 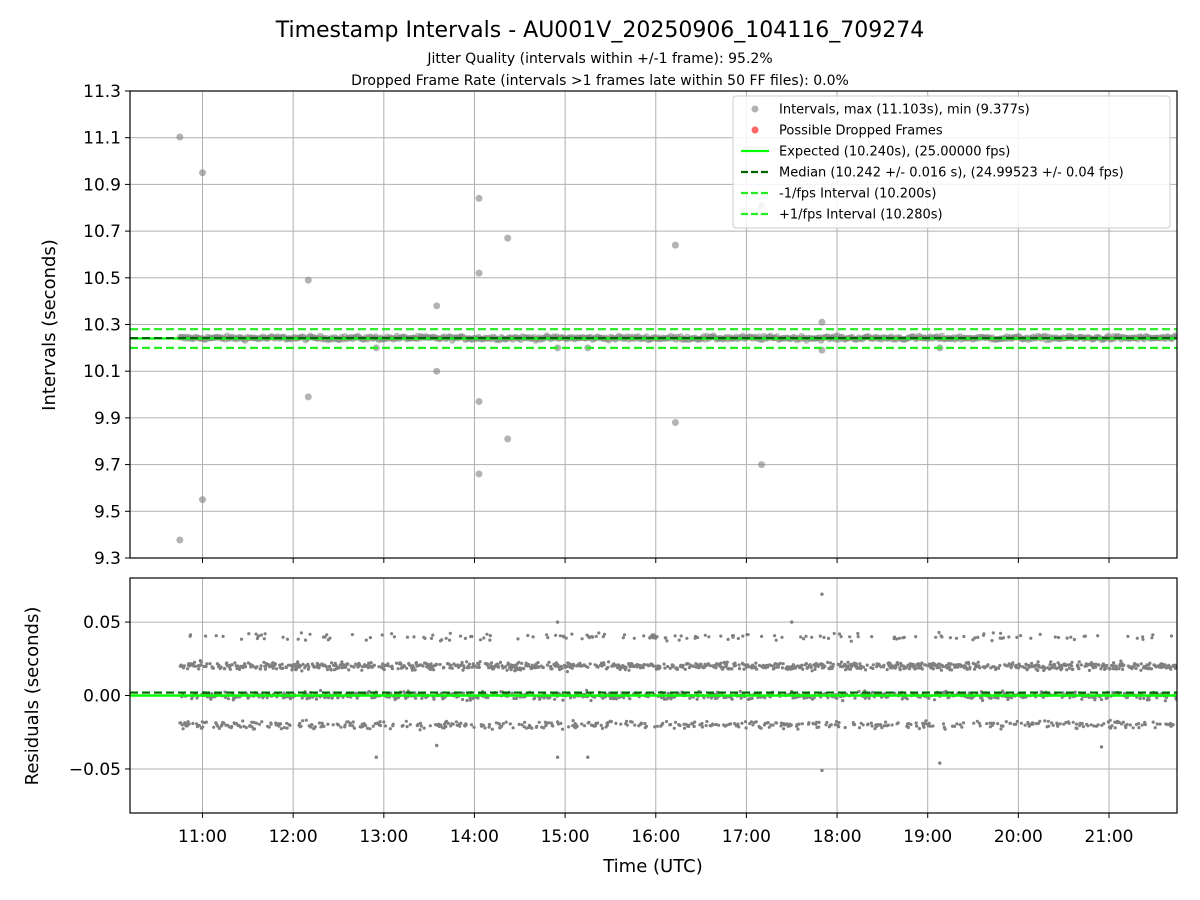 I want to click on y-tick-label: 10.1, so click(x=102, y=372).